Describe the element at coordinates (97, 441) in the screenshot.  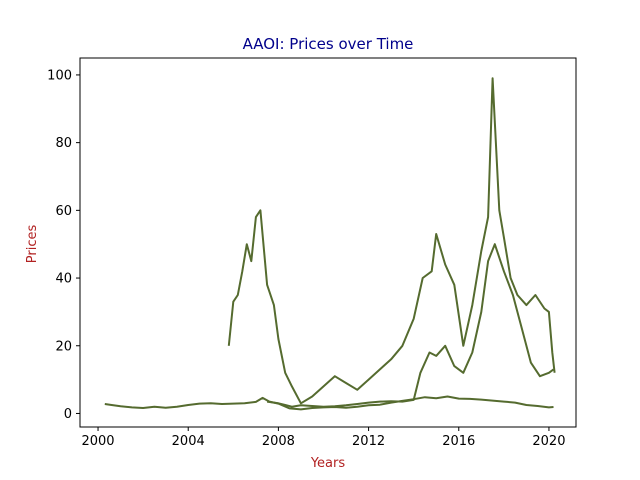
I see `x-tick-label: 2000` at that location.